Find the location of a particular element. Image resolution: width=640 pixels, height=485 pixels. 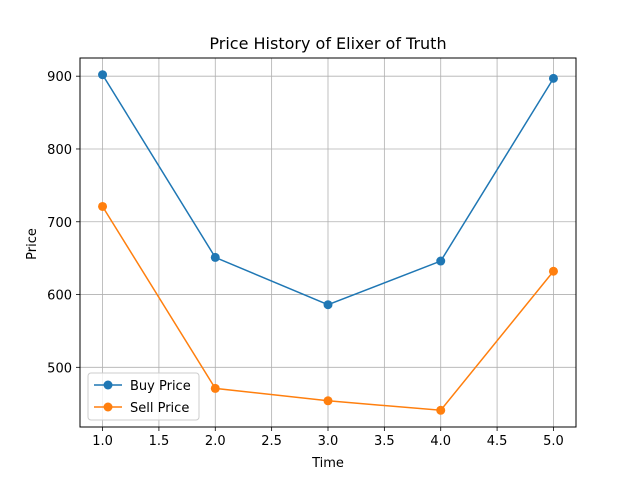

y-axis-label: Price is located at coordinates (32, 244).